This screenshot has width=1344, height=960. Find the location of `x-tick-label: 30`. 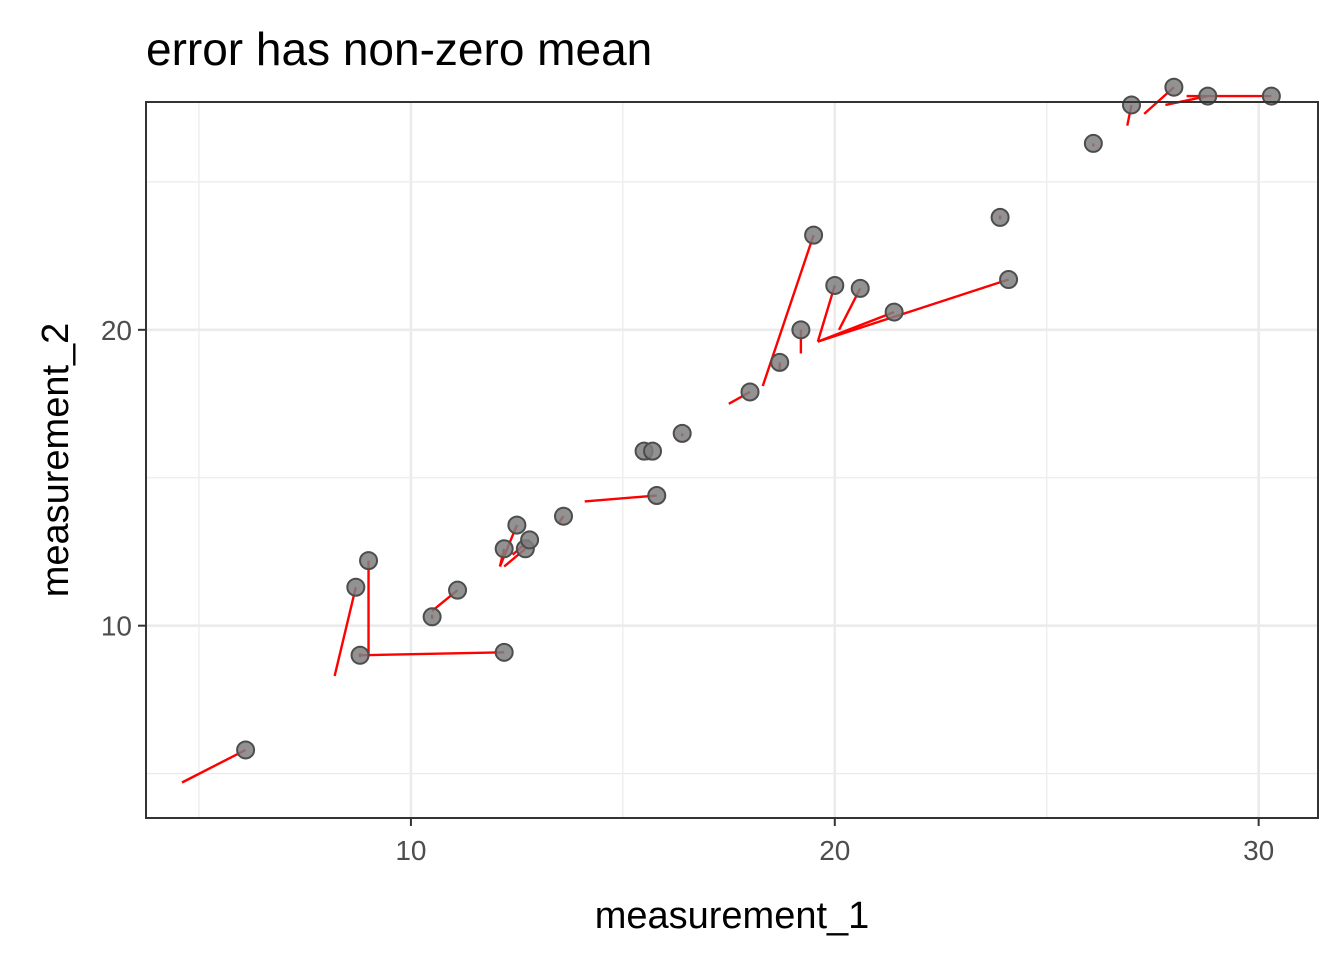

x-tick-label: 30 is located at coordinates (1258, 850).